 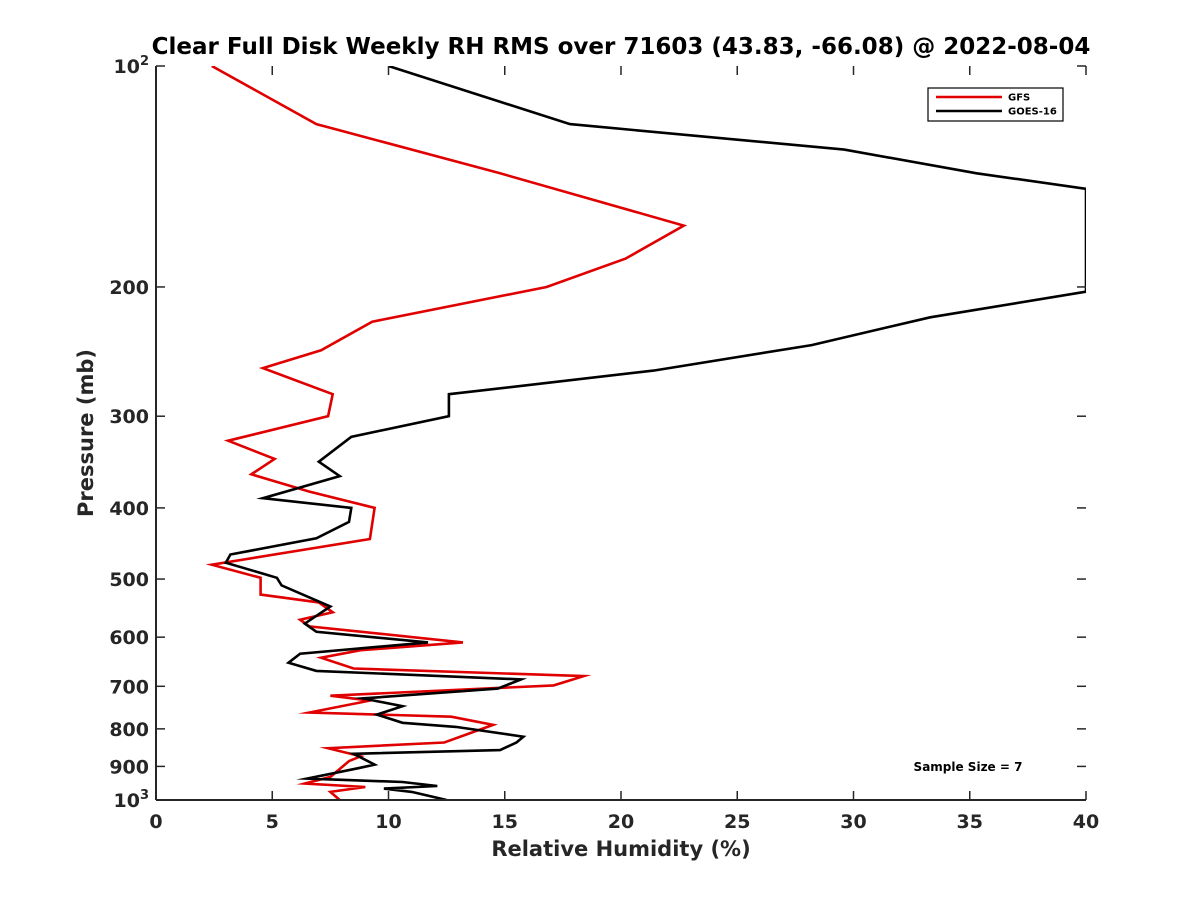 What do you see at coordinates (388, 822) in the screenshot?
I see `x-tick-label: 10` at bounding box center [388, 822].